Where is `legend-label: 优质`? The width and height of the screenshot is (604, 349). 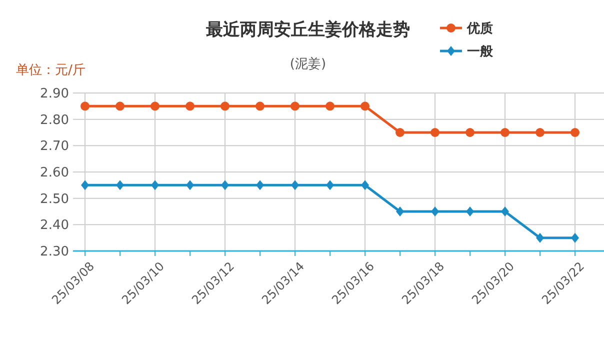 legend-label: 优质 is located at coordinates (479, 28).